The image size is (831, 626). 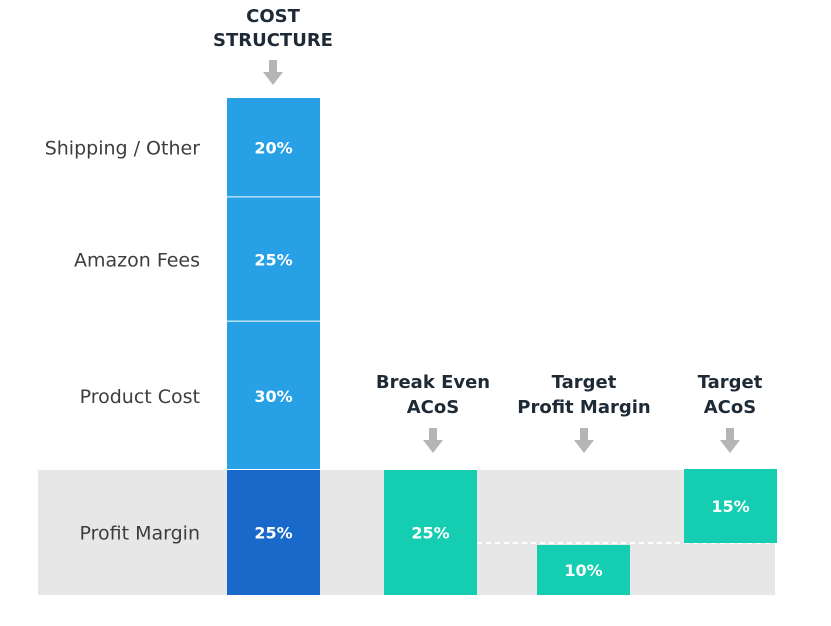 What do you see at coordinates (583, 407) in the screenshot?
I see `metric-header-target-profit-margin-line-2: Profit Margin` at bounding box center [583, 407].